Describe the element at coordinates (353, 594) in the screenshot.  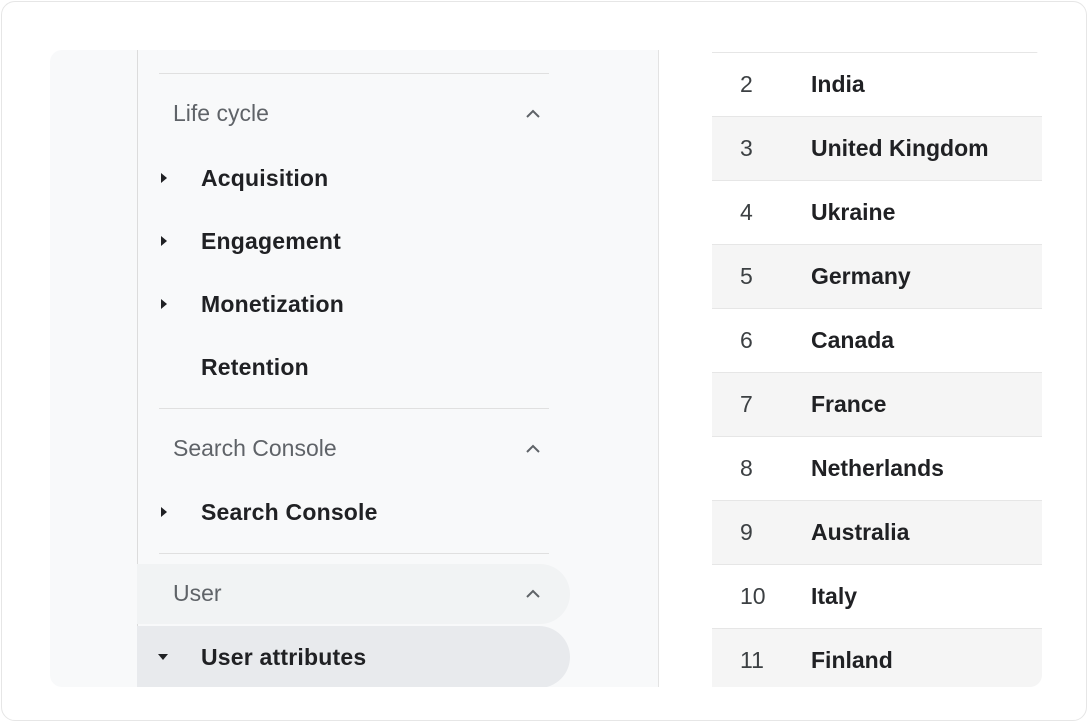
I see `section-header-user-hover` at that location.